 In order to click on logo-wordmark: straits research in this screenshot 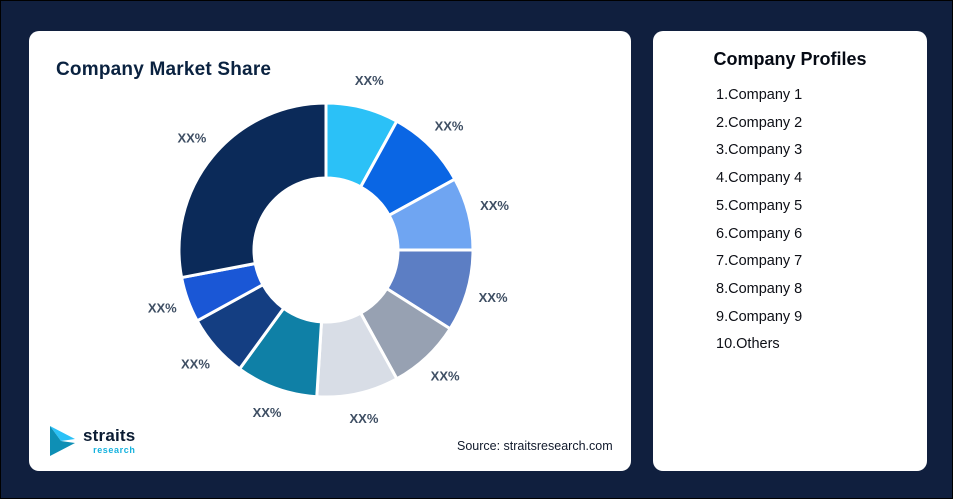, I will do `click(109, 441)`.